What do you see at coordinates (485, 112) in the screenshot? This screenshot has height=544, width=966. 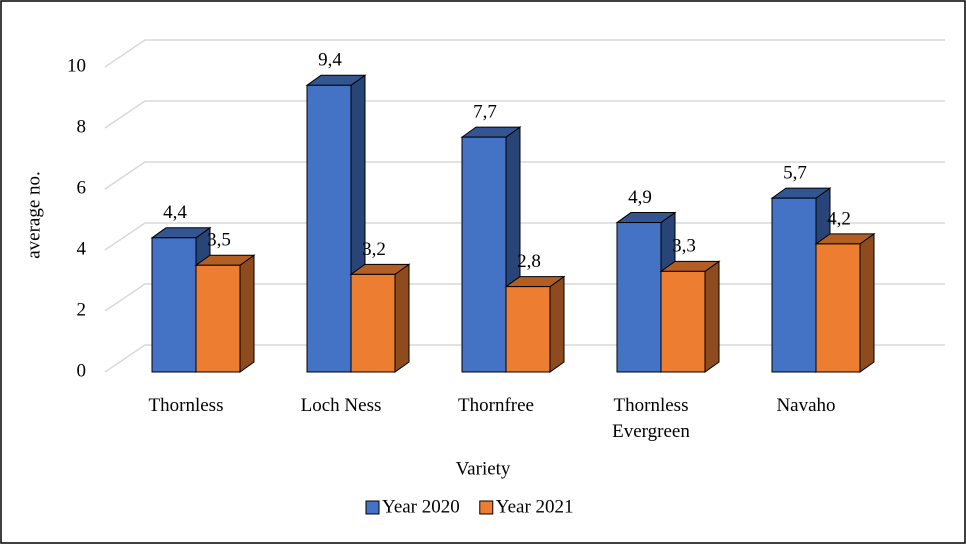 I see `data-label: 7,7` at bounding box center [485, 112].